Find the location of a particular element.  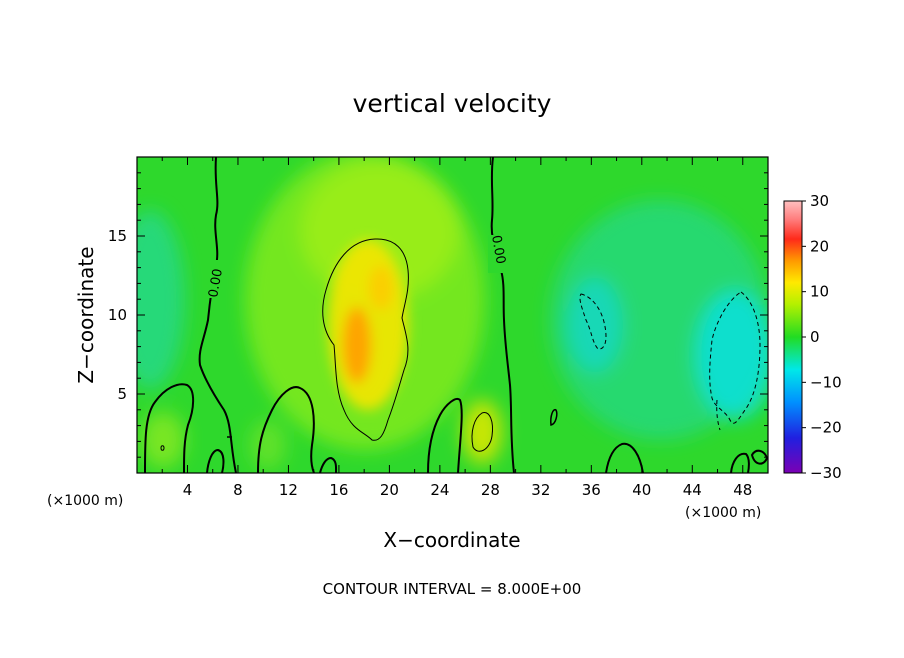

zero-contour-low-x38 is located at coordinates (624, 457).